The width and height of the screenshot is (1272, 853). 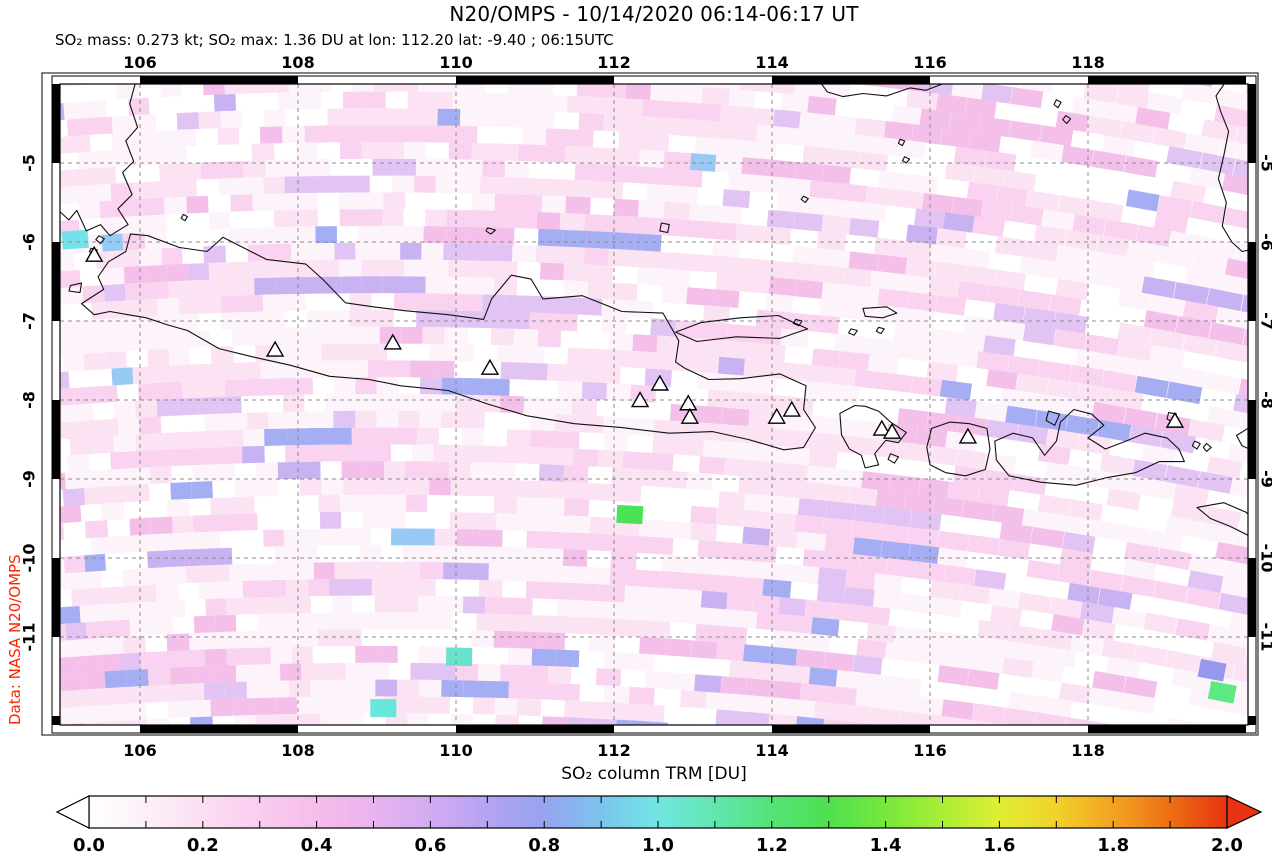 What do you see at coordinates (659, 824) in the screenshot?
I see `colorbar: 0.0 0.2 0.4 0.6 0.8 1.0 1.2 1.4 1.6 1.8 2.0` at bounding box center [659, 824].